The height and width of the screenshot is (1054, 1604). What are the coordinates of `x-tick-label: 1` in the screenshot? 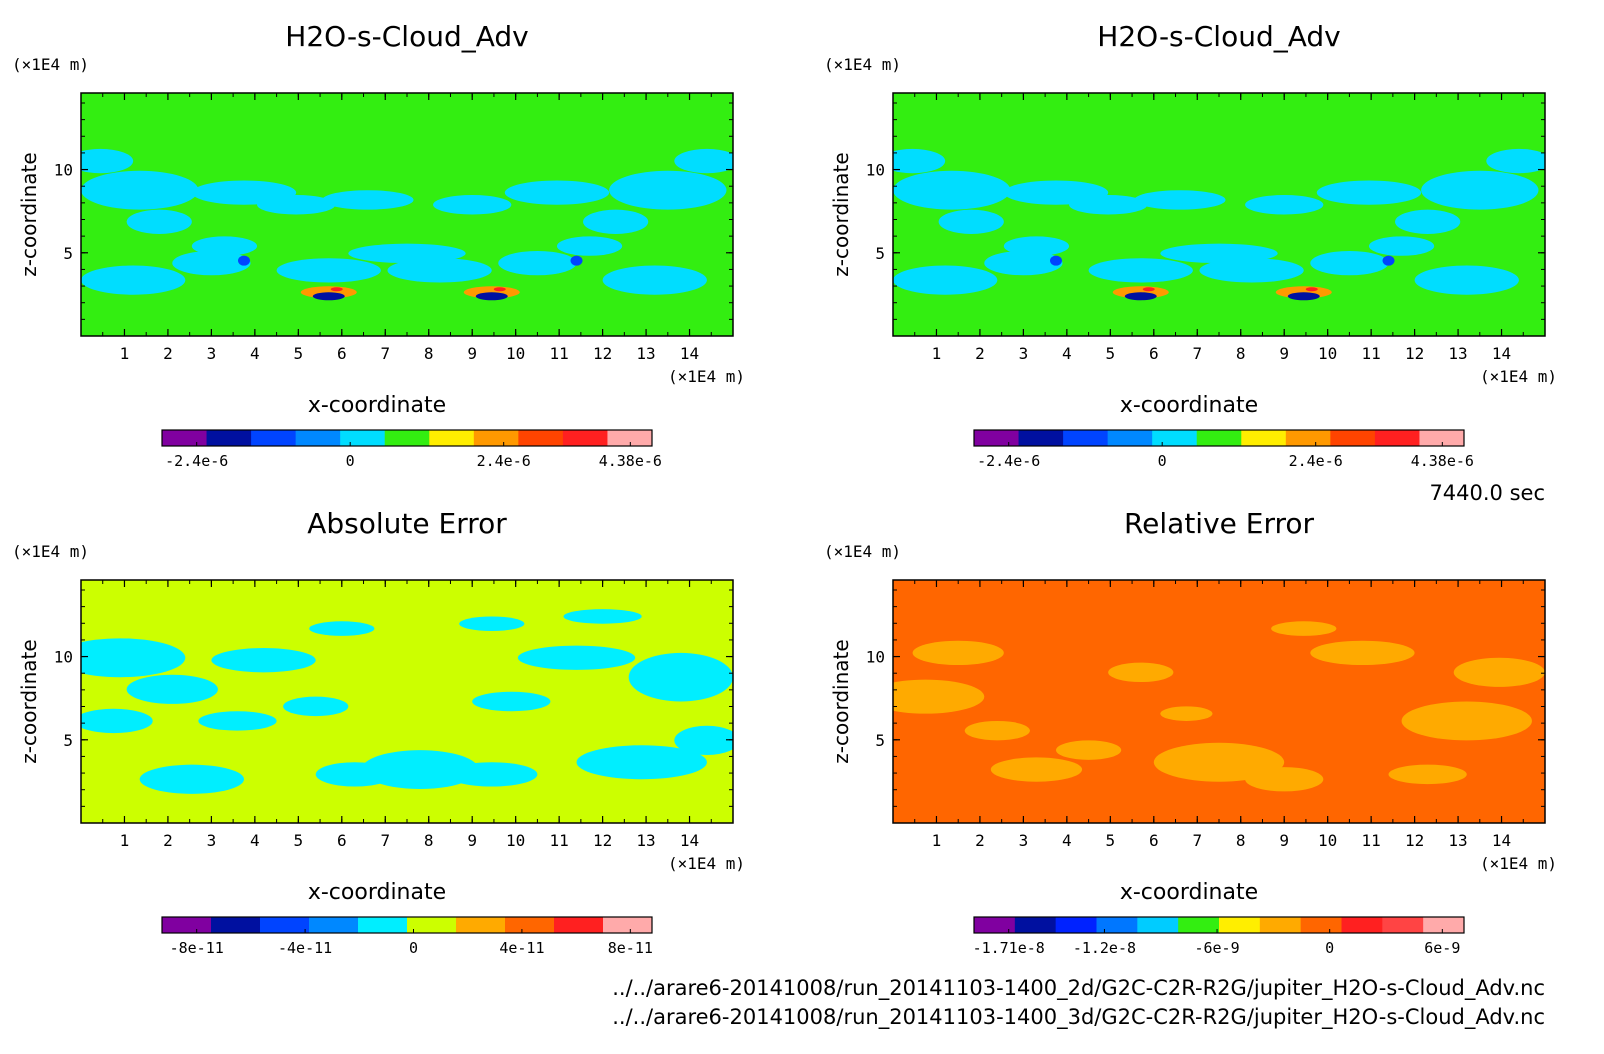 It's located at (937, 840).